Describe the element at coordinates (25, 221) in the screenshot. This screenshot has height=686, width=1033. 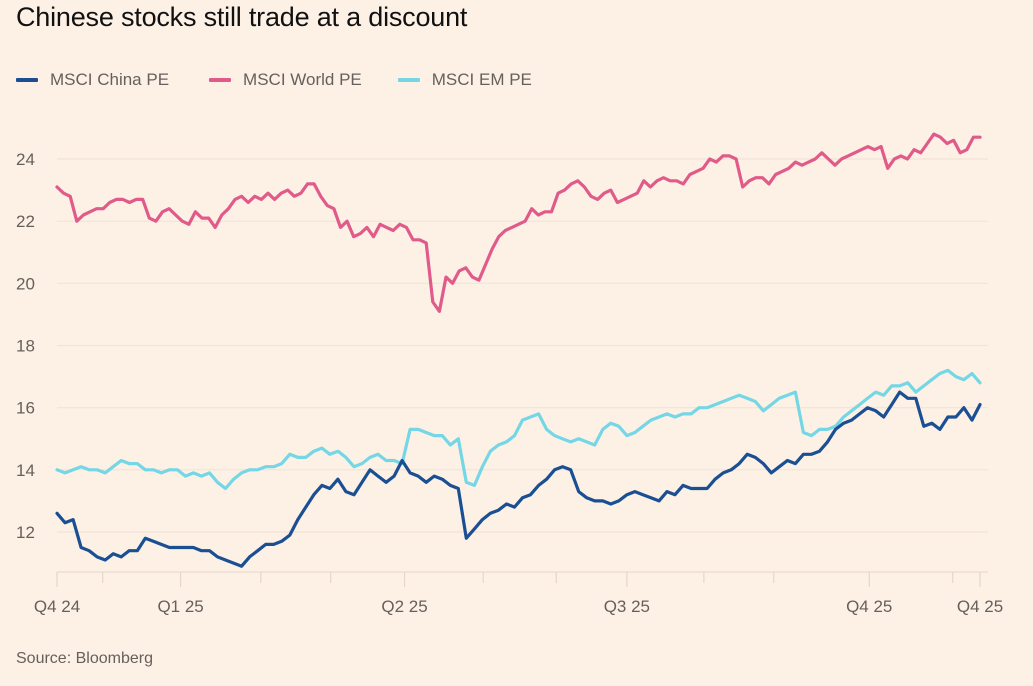
I see `y-tick-label: 22` at that location.